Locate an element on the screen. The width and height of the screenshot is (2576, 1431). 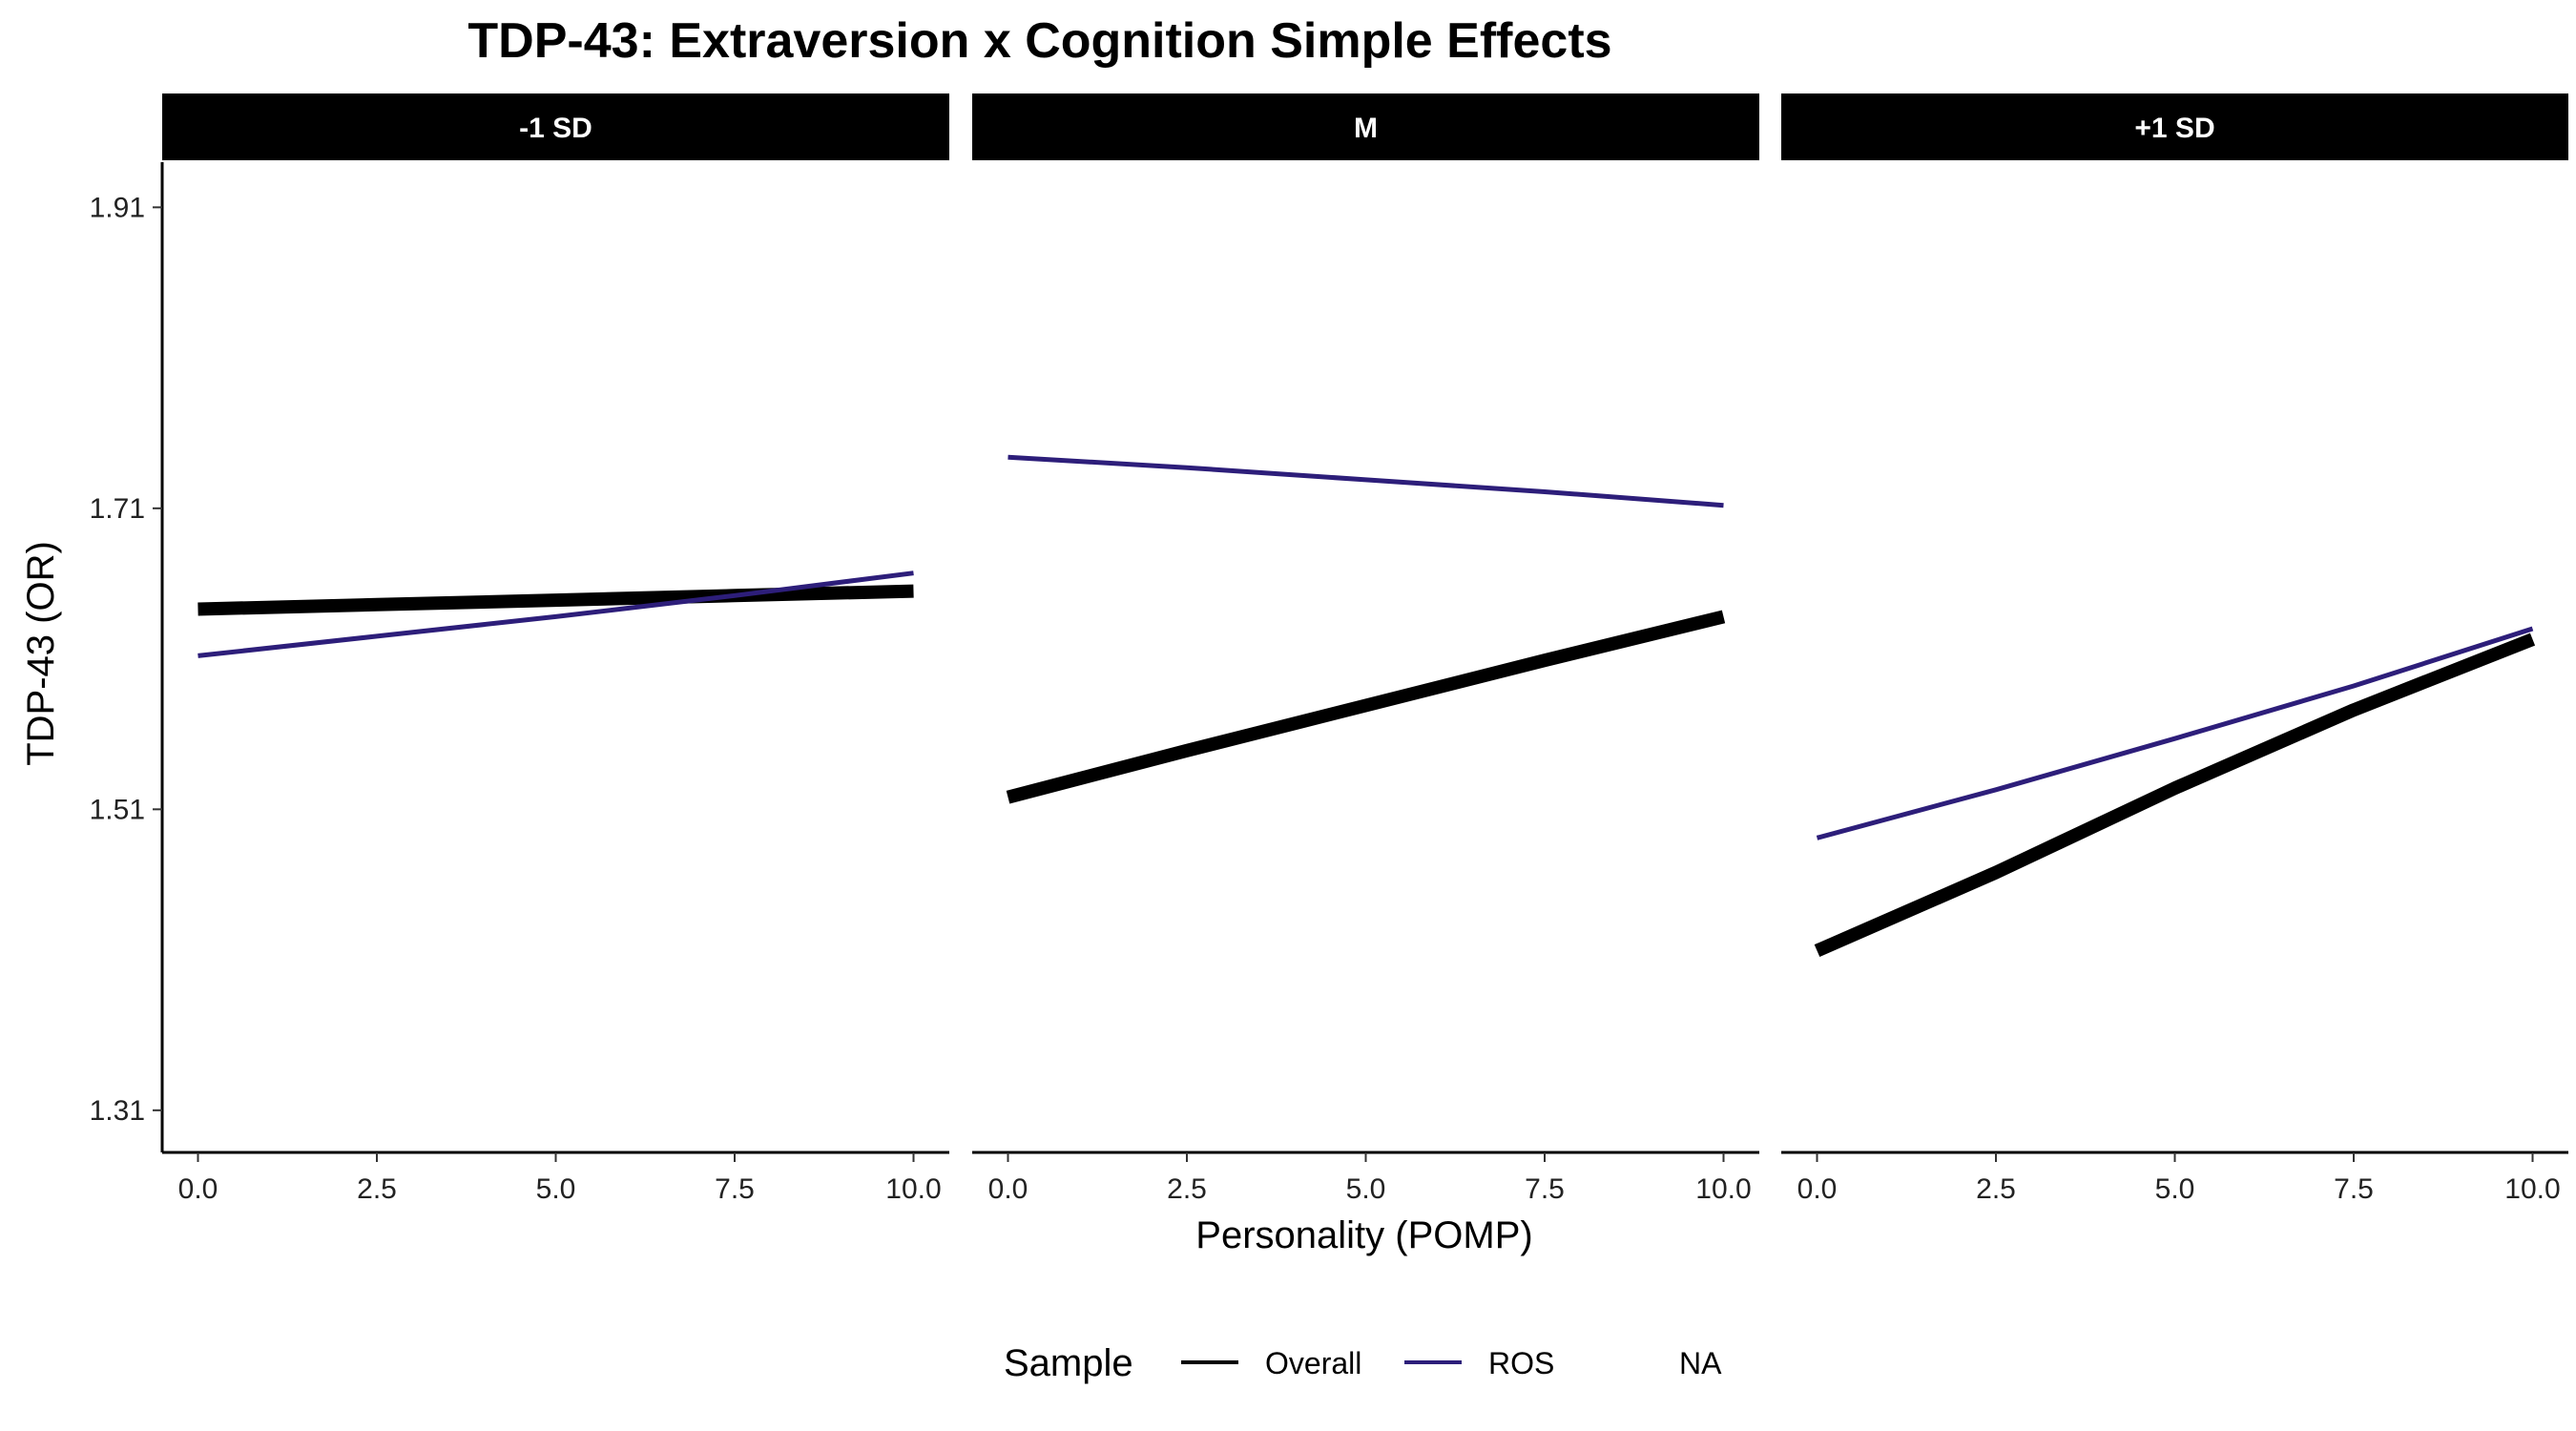
facet-strip-label: +1 SD is located at coordinates (2174, 128).